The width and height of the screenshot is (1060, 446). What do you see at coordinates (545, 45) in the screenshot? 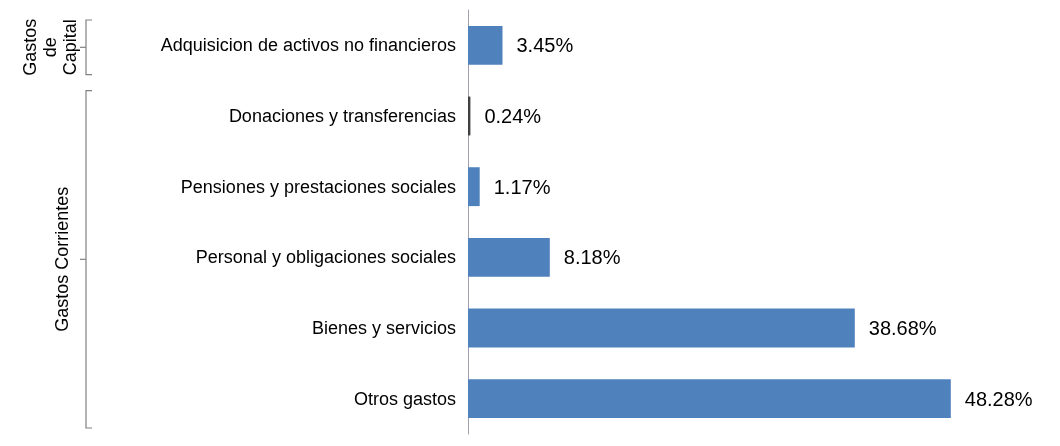
I see `data-label: 3.45%` at bounding box center [545, 45].